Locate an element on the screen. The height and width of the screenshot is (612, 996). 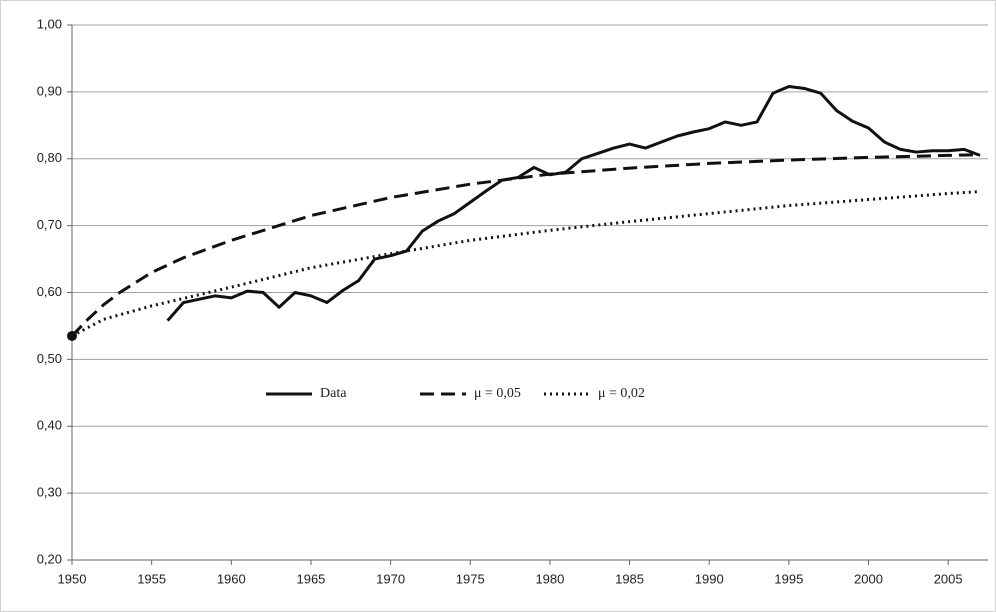
x-tick-label: 1950 is located at coordinates (72, 578).